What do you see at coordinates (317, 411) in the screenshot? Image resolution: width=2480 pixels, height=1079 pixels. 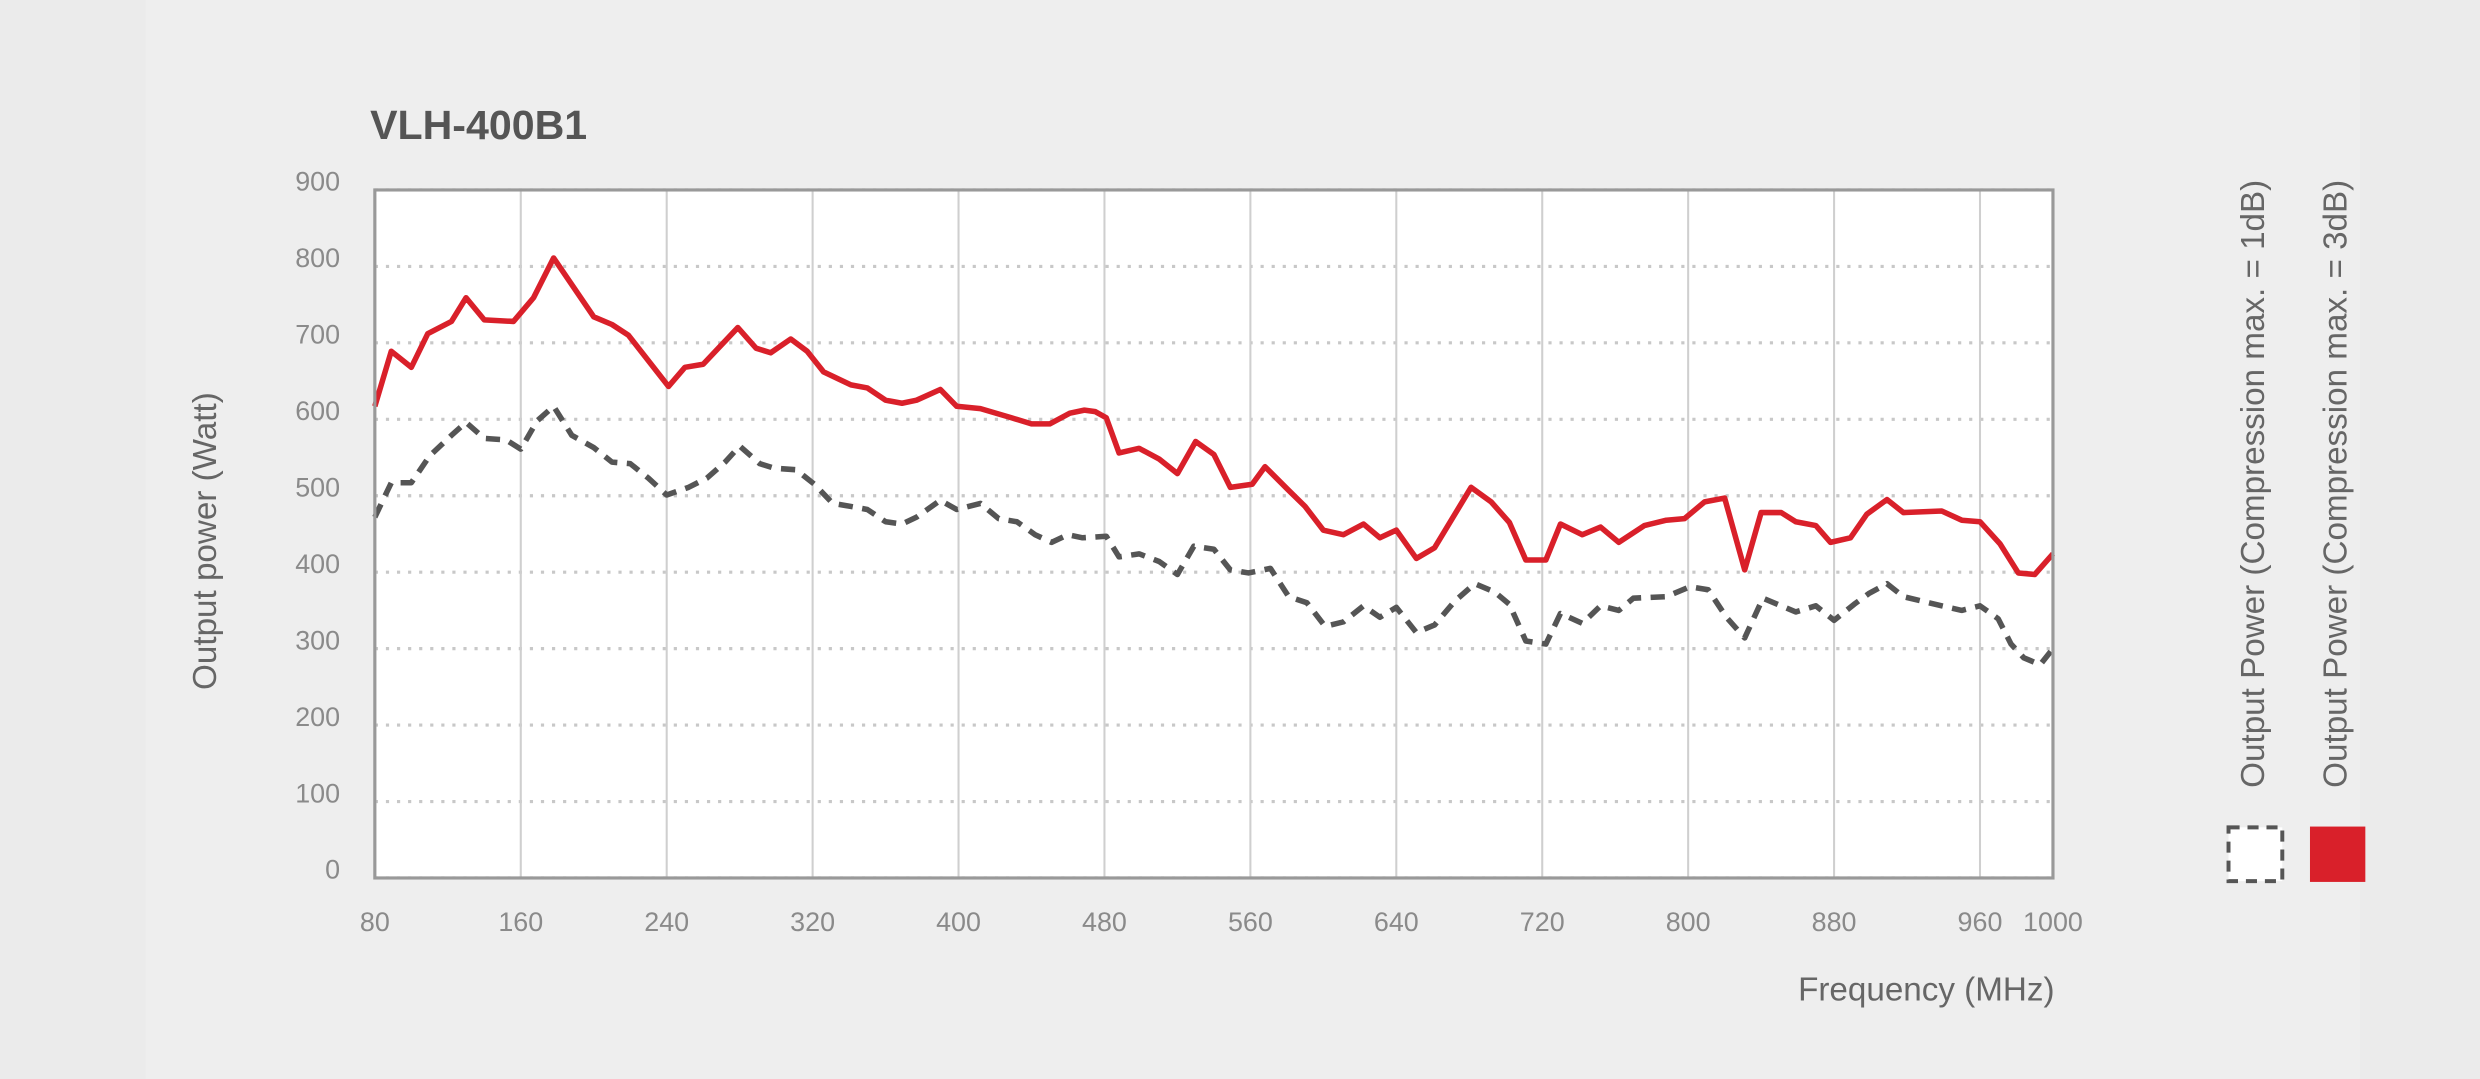 I see `y-tick-label: 600` at bounding box center [317, 411].